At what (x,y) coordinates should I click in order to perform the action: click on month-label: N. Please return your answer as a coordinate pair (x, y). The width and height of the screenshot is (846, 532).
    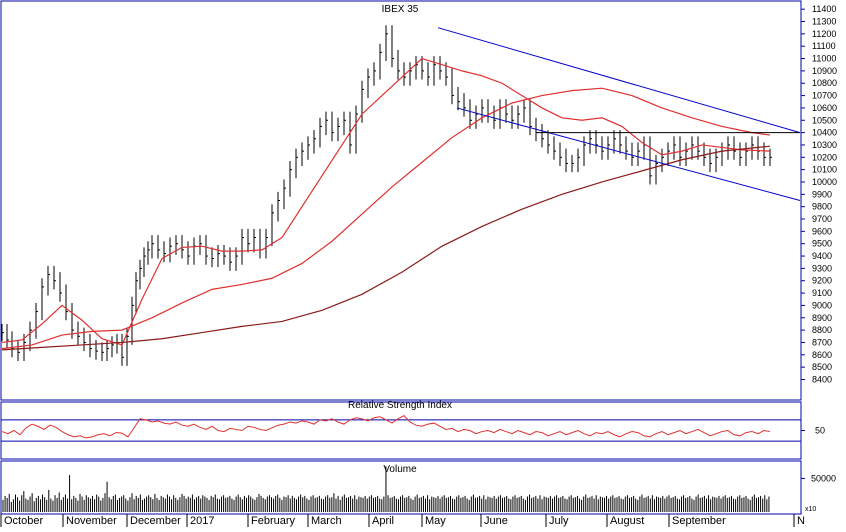
    Looking at the image, I should click on (801, 521).